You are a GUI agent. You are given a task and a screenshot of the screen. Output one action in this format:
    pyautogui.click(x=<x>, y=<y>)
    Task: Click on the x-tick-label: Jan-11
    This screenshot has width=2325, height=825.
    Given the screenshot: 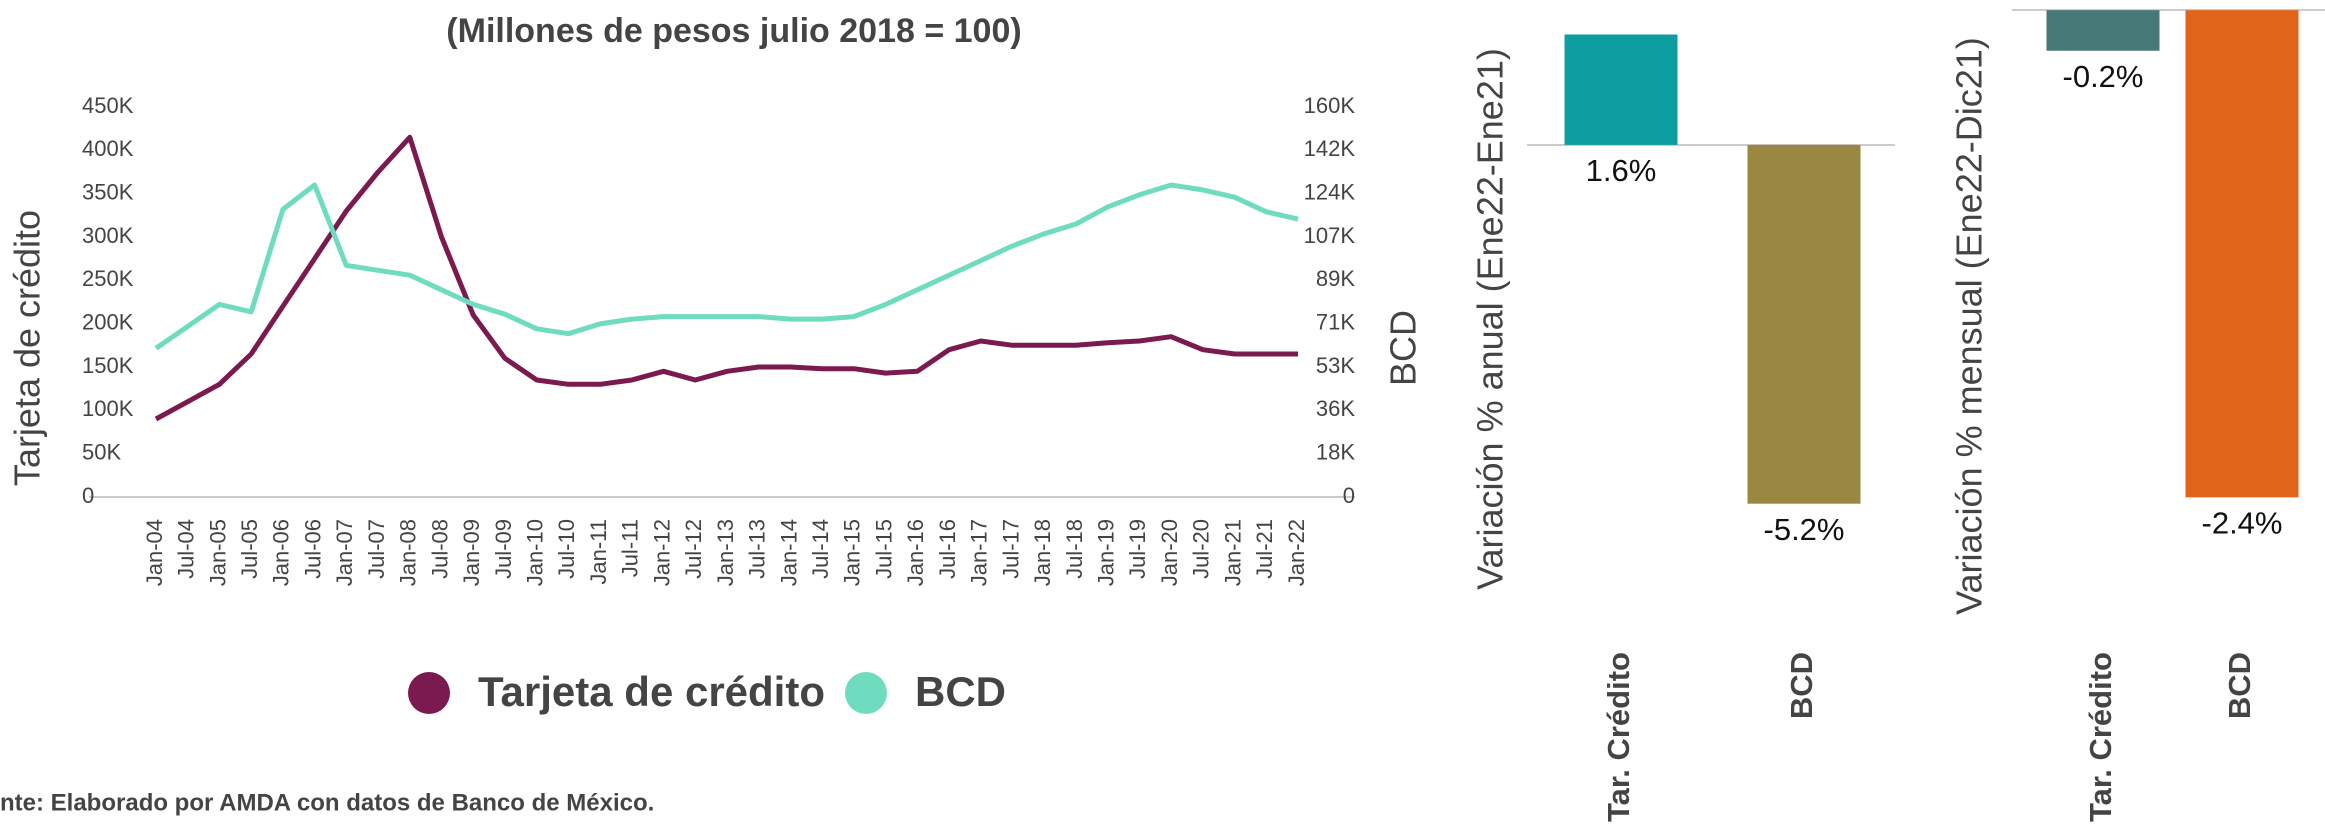 What is the action you would take?
    pyautogui.click(x=598, y=552)
    